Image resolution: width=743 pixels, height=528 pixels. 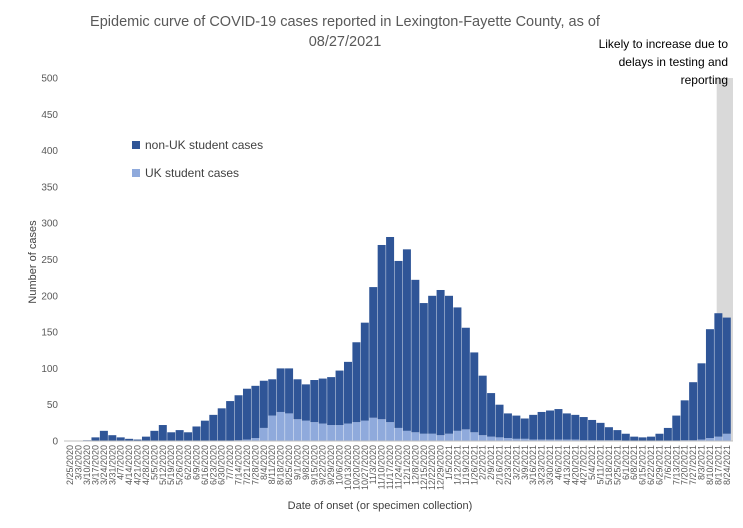 I want to click on y-tick-label: 100, so click(x=49, y=369).